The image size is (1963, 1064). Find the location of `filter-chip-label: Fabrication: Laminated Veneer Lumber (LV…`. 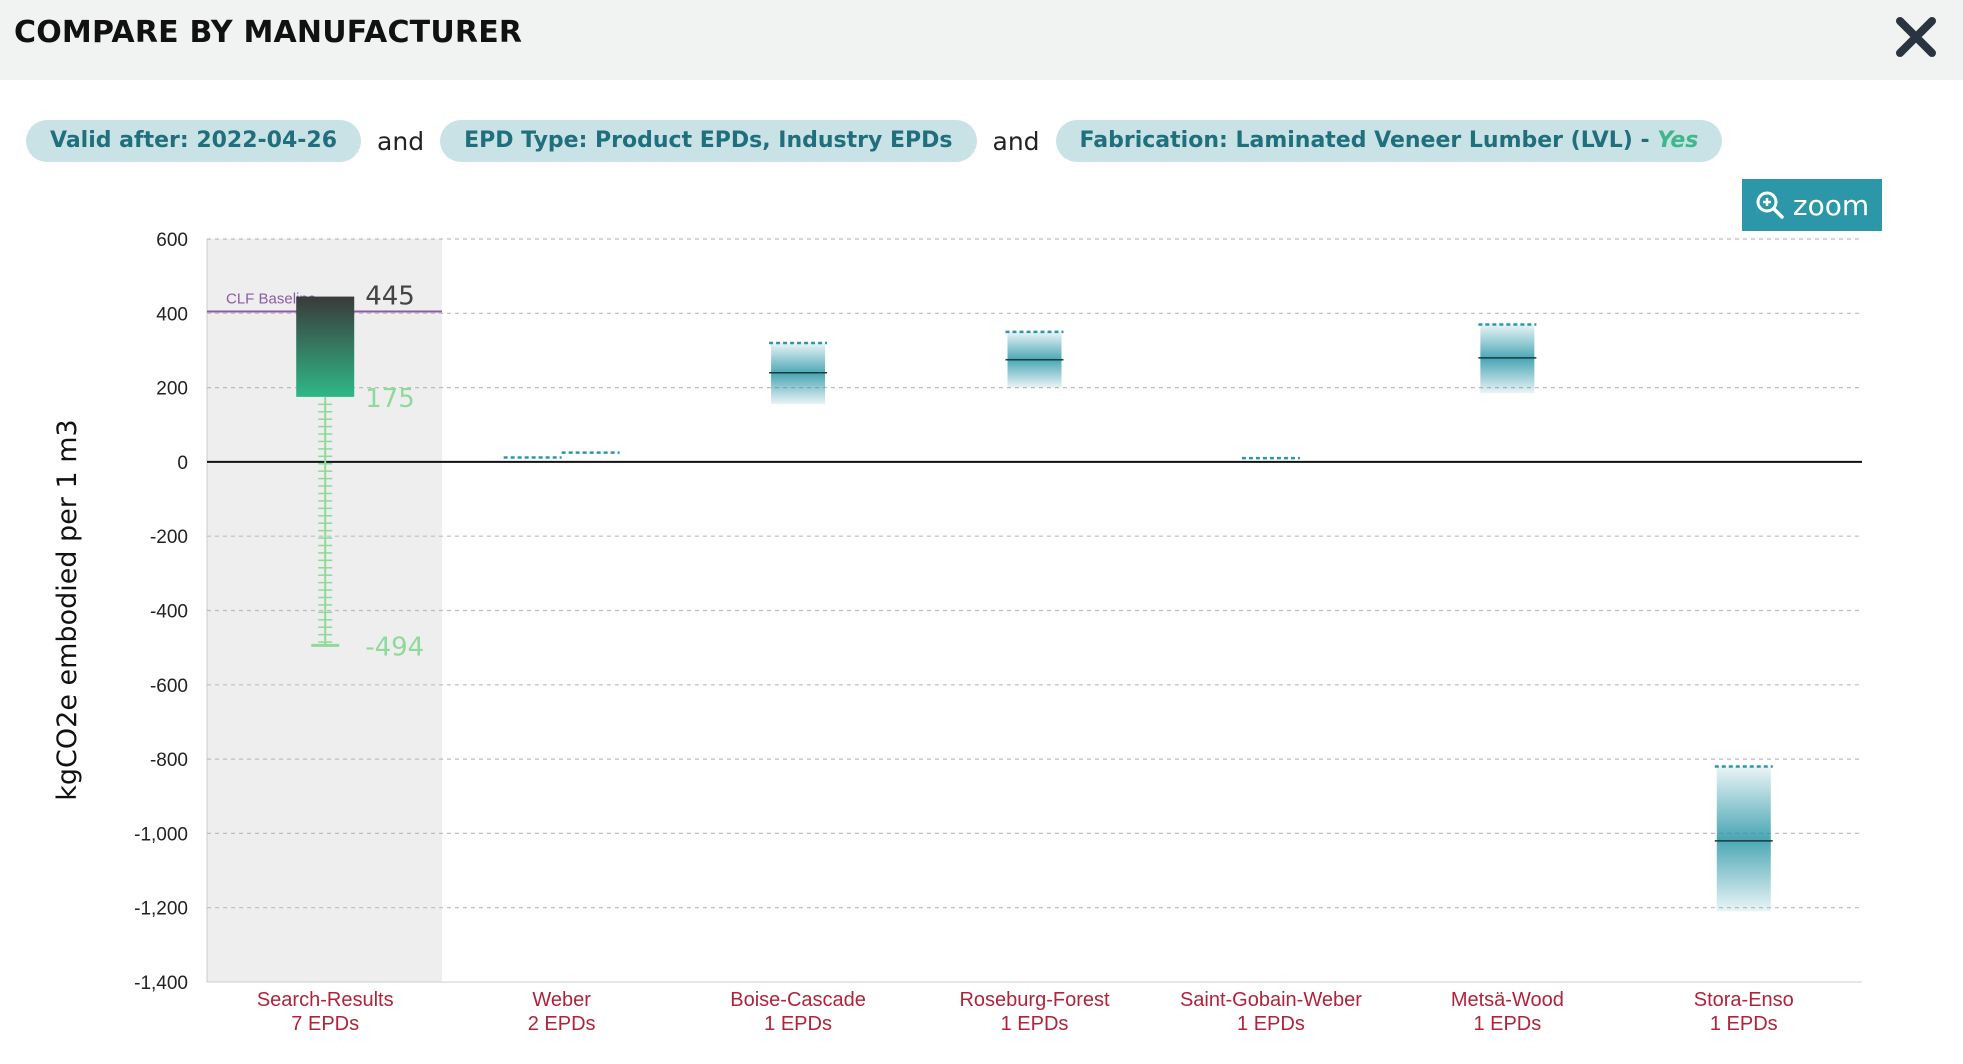

filter-chip-label: Fabrication: Laminated Veneer Lumber (LV… is located at coordinates (1368, 140).